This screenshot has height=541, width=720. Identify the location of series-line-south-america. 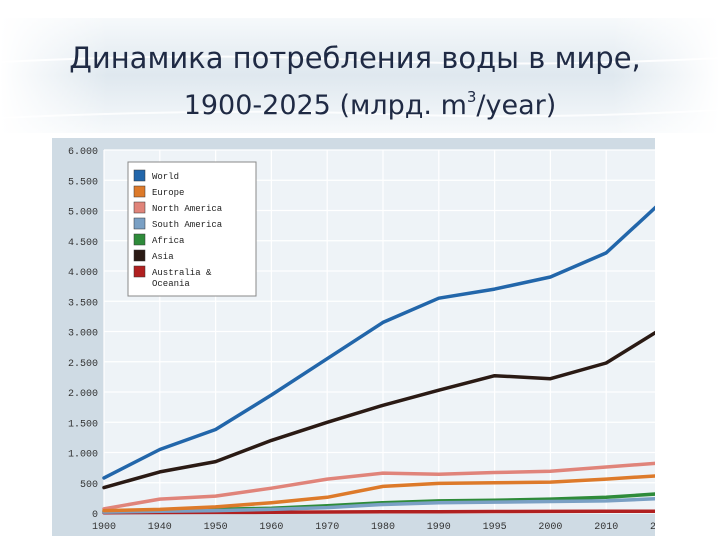
(383, 505).